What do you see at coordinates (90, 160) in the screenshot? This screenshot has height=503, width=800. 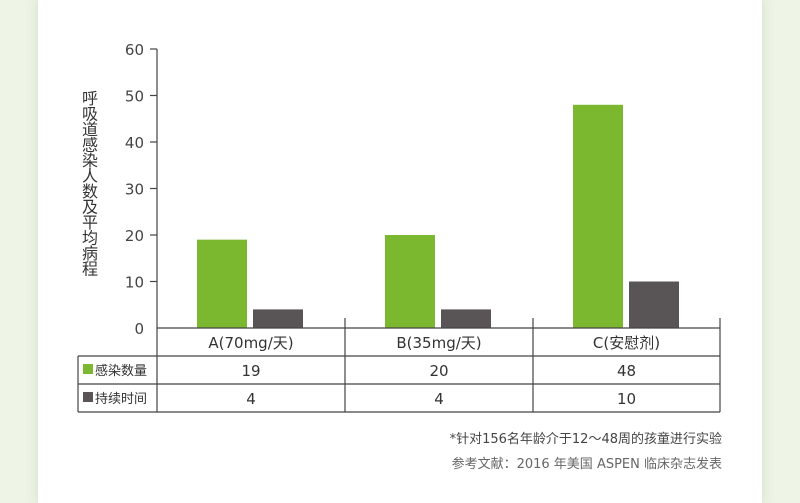 I see `y-axis-title-char: 染` at bounding box center [90, 160].